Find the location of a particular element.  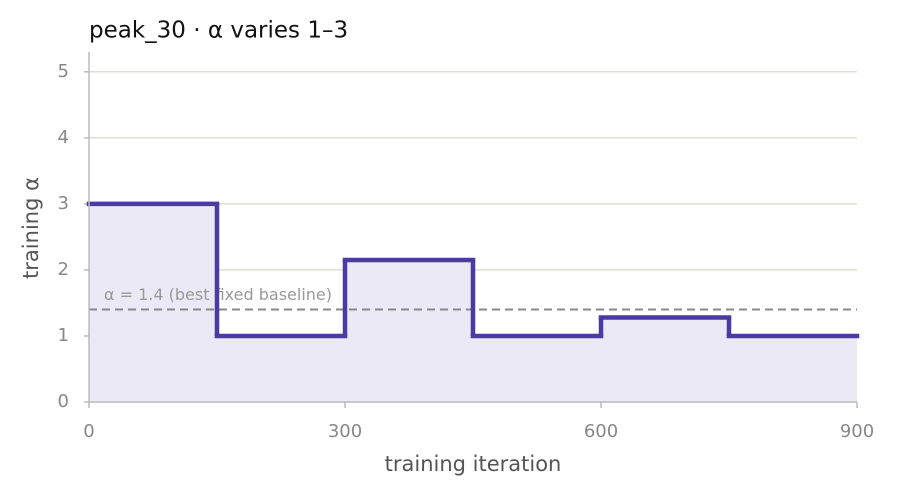

x-tick-label: 300 is located at coordinates (345, 431).